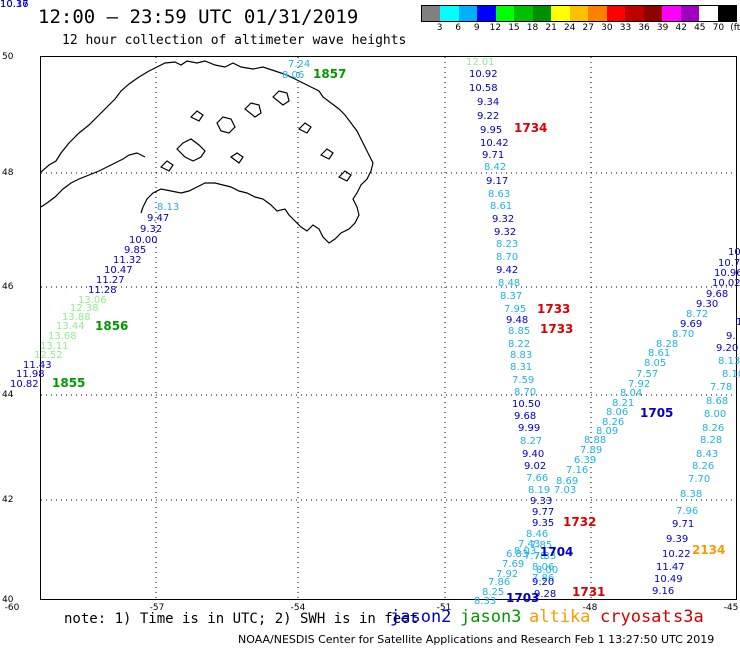 This screenshot has height=650, width=740. What do you see at coordinates (92, 300) in the screenshot?
I see `wave-height-value: 13.06` at bounding box center [92, 300].